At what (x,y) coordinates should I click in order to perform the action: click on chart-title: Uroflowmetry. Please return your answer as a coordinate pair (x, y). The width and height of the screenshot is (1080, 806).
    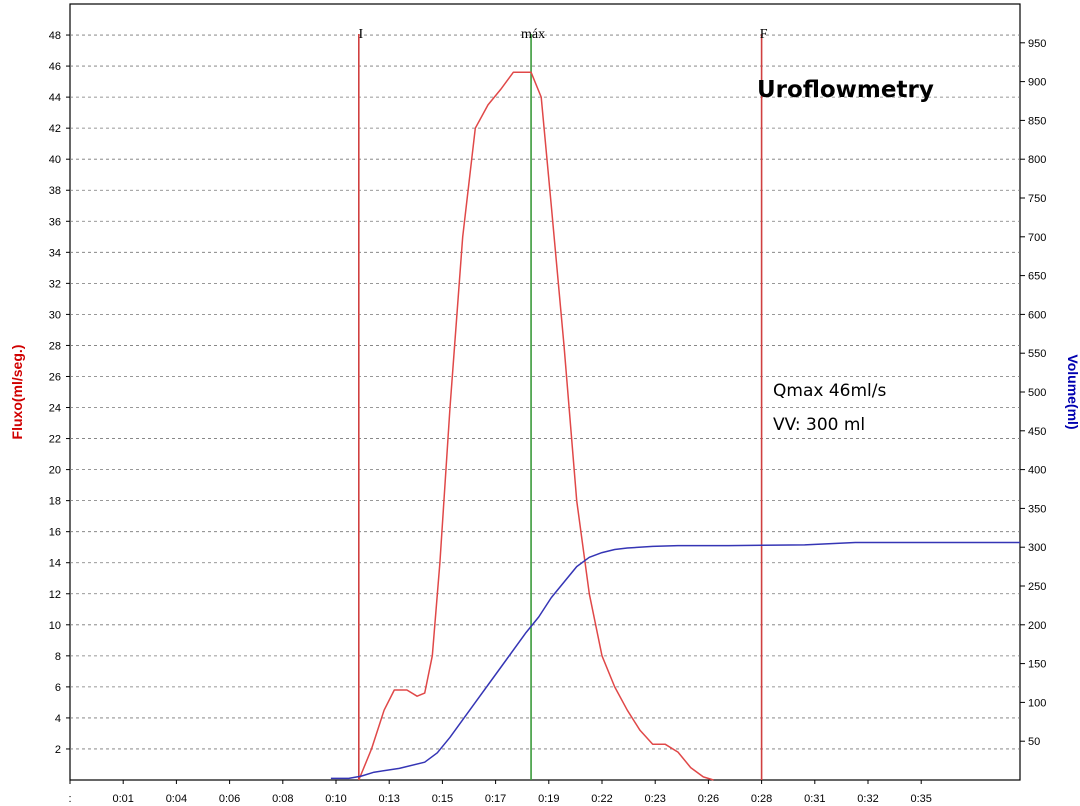
    Looking at the image, I should click on (845, 90).